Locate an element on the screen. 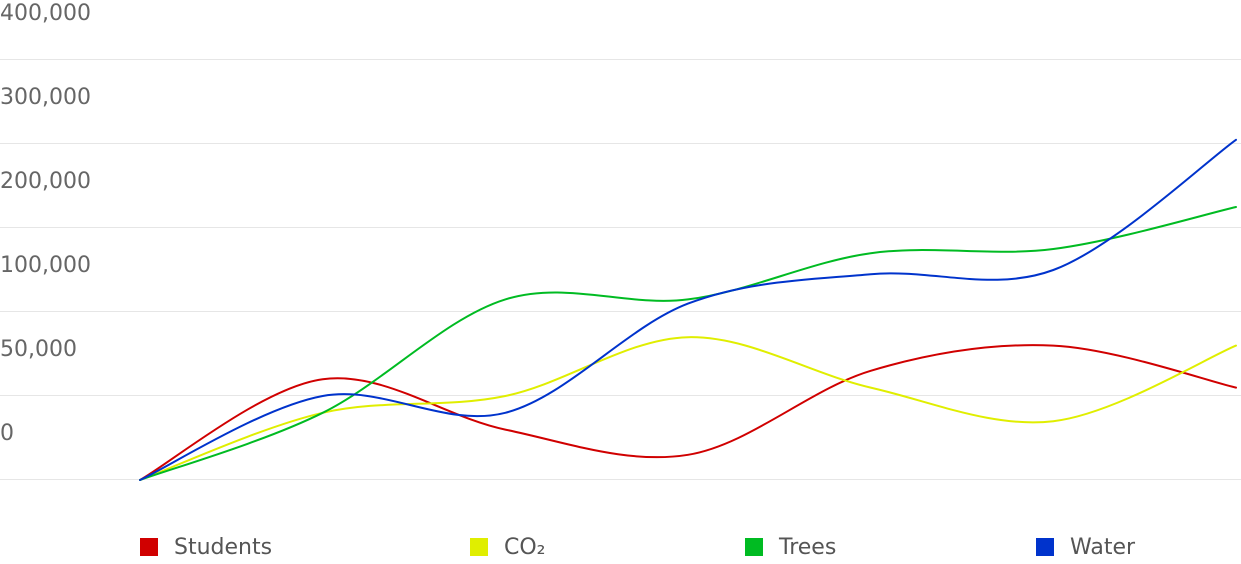  legend-item: Students is located at coordinates (206, 547).